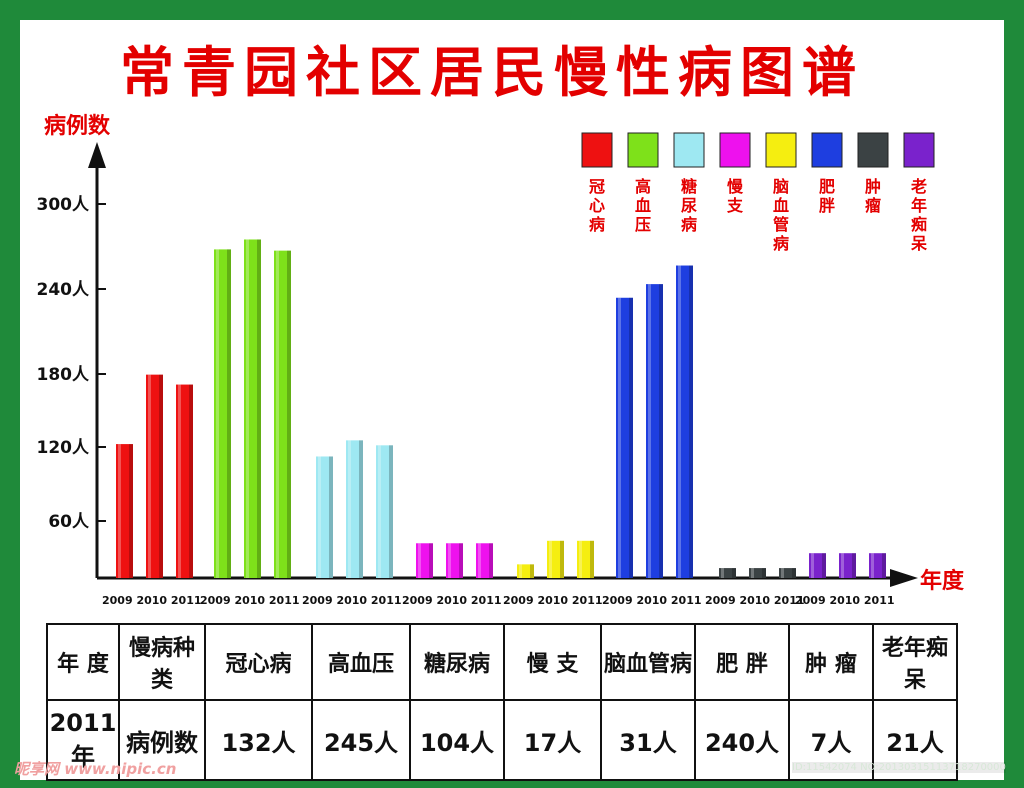 The width and height of the screenshot is (1024, 788). I want to click on legend-label: 痴, so click(919, 224).